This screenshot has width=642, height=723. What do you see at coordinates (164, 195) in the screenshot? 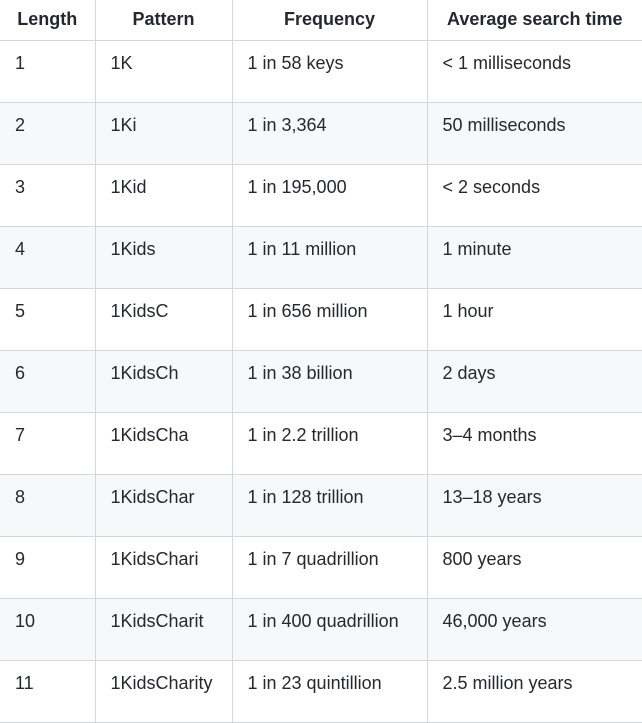
I see `cell-pattern: 1Kid` at bounding box center [164, 195].